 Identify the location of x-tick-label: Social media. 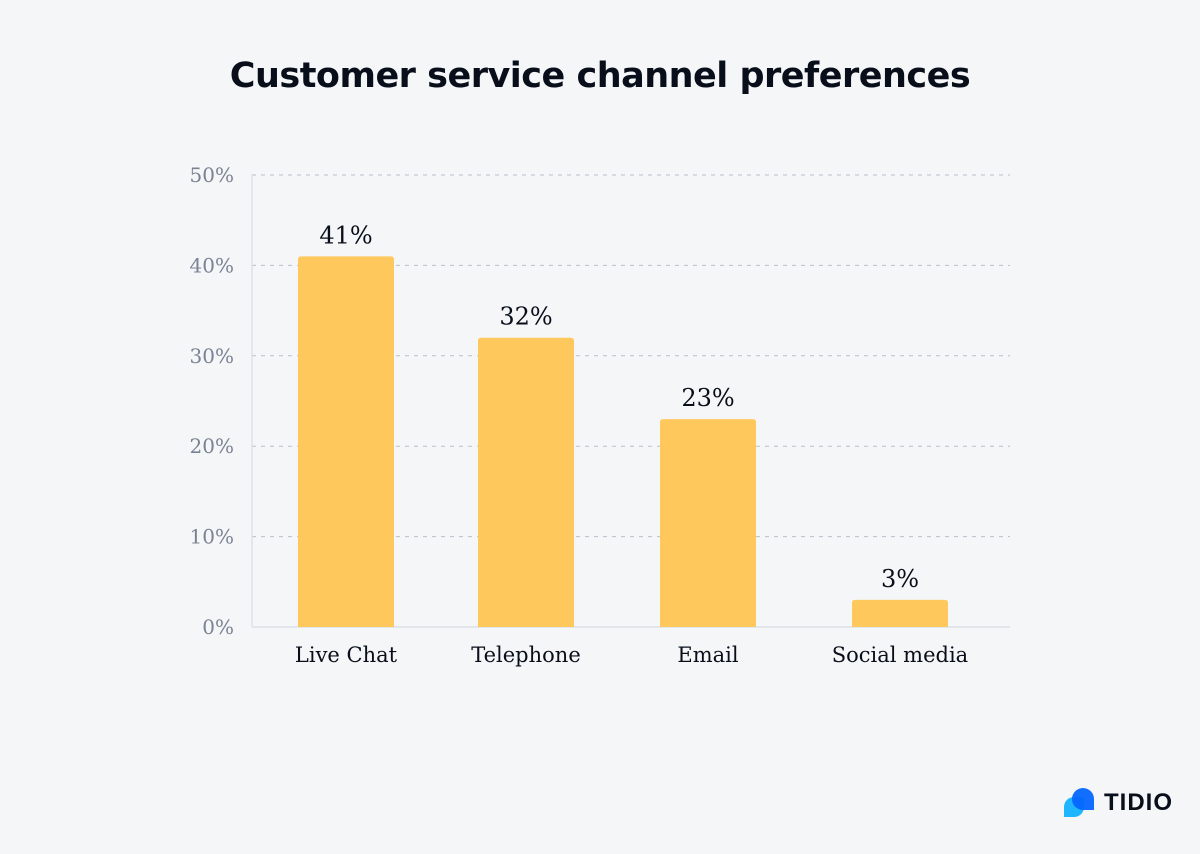
(900, 655).